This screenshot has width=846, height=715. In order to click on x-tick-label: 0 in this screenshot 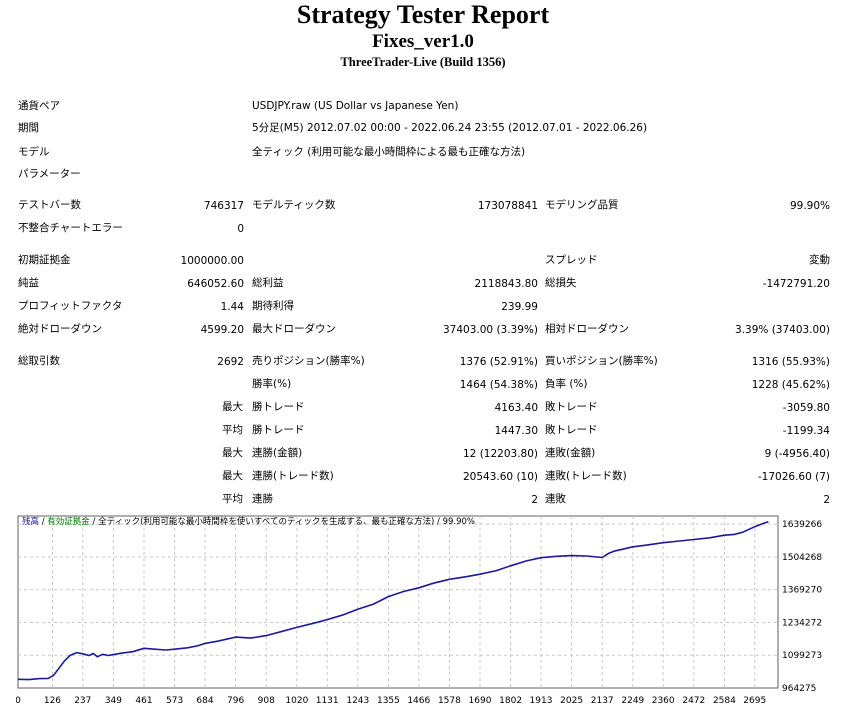, I will do `click(18, 701)`.